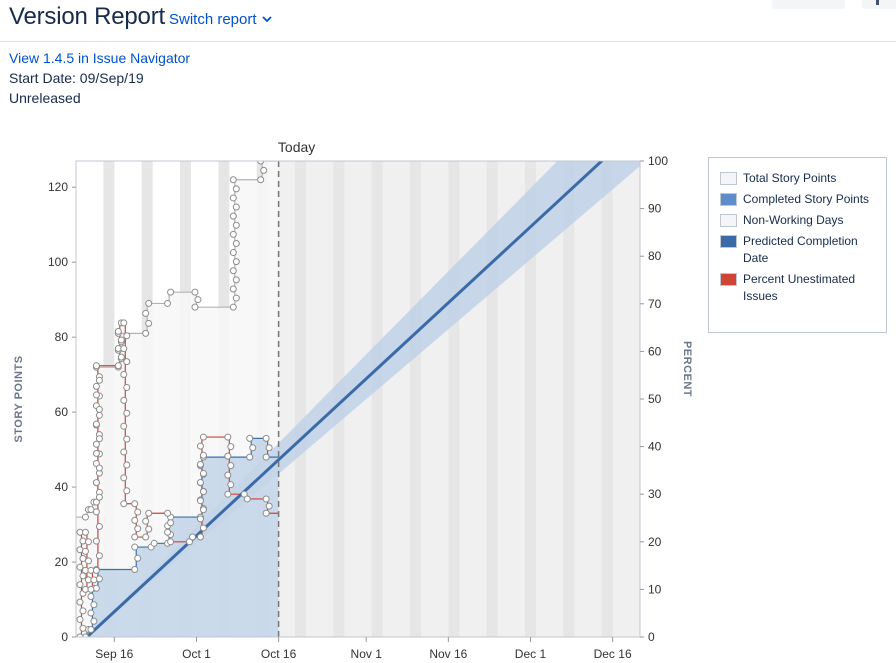 The width and height of the screenshot is (896, 663). Describe the element at coordinates (655, 209) in the screenshot. I see `y2-tick-label: 90` at that location.